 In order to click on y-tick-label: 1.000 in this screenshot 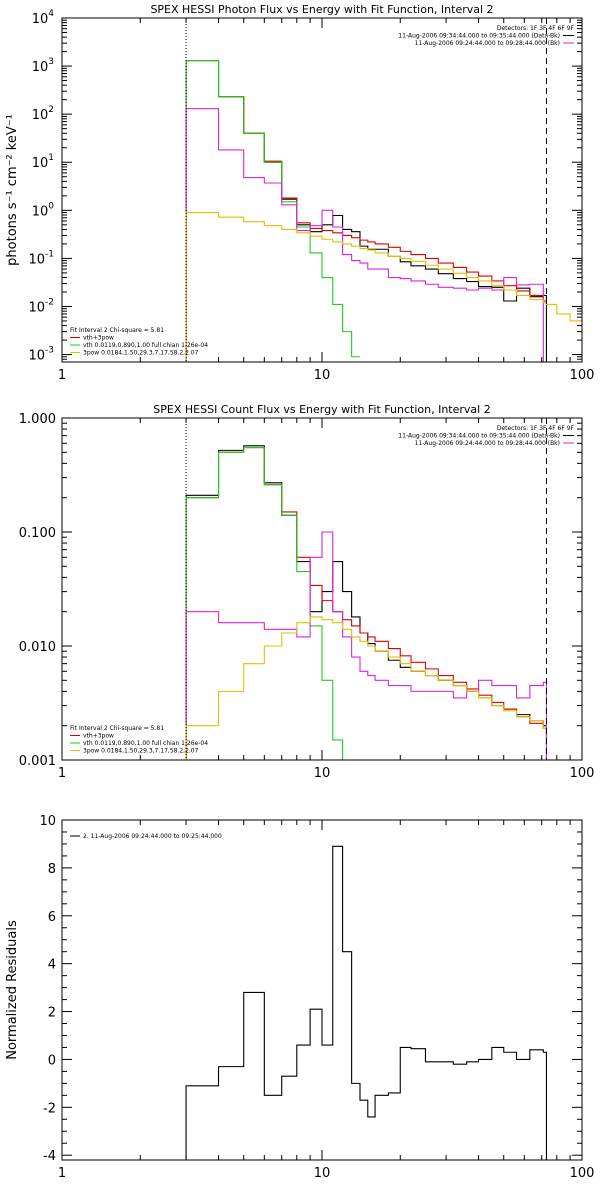, I will do `click(37, 419)`.